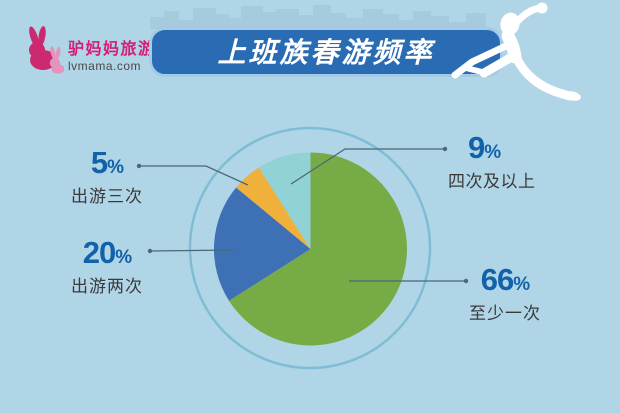 The height and width of the screenshot is (413, 620). I want to click on title-banner: 上班族春游频率, so click(326, 52).